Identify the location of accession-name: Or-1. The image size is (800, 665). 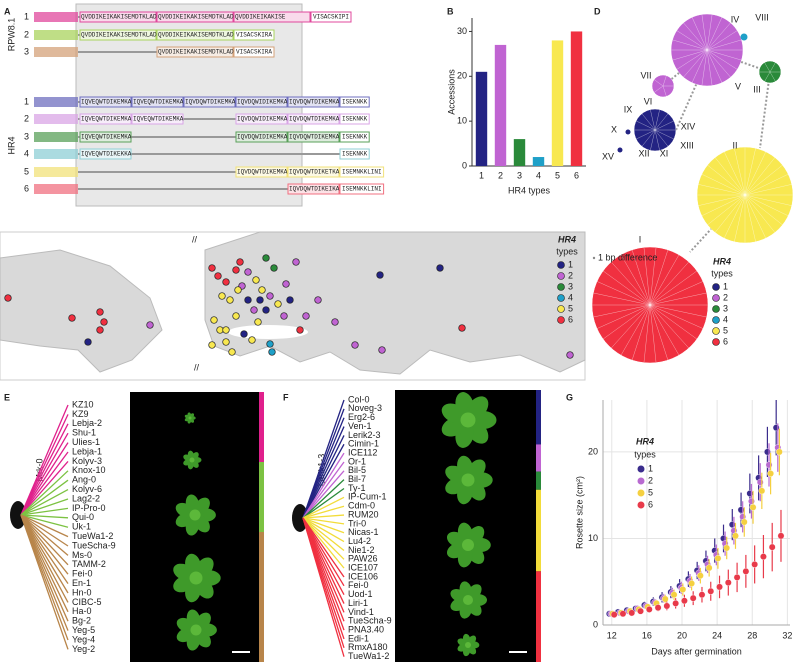
(357, 461).